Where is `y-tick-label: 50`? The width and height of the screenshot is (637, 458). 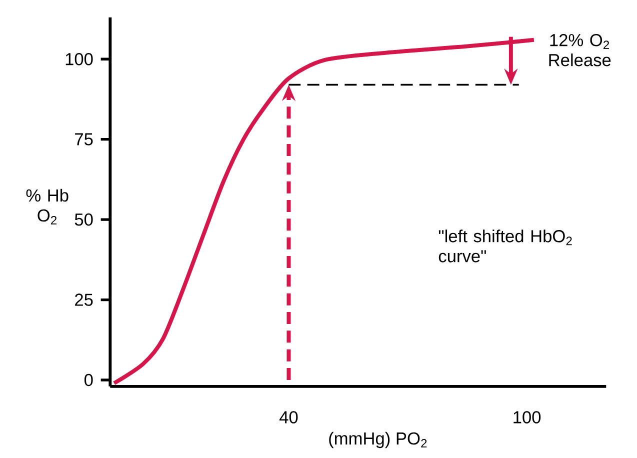
y-tick-label: 50 is located at coordinates (83, 219).